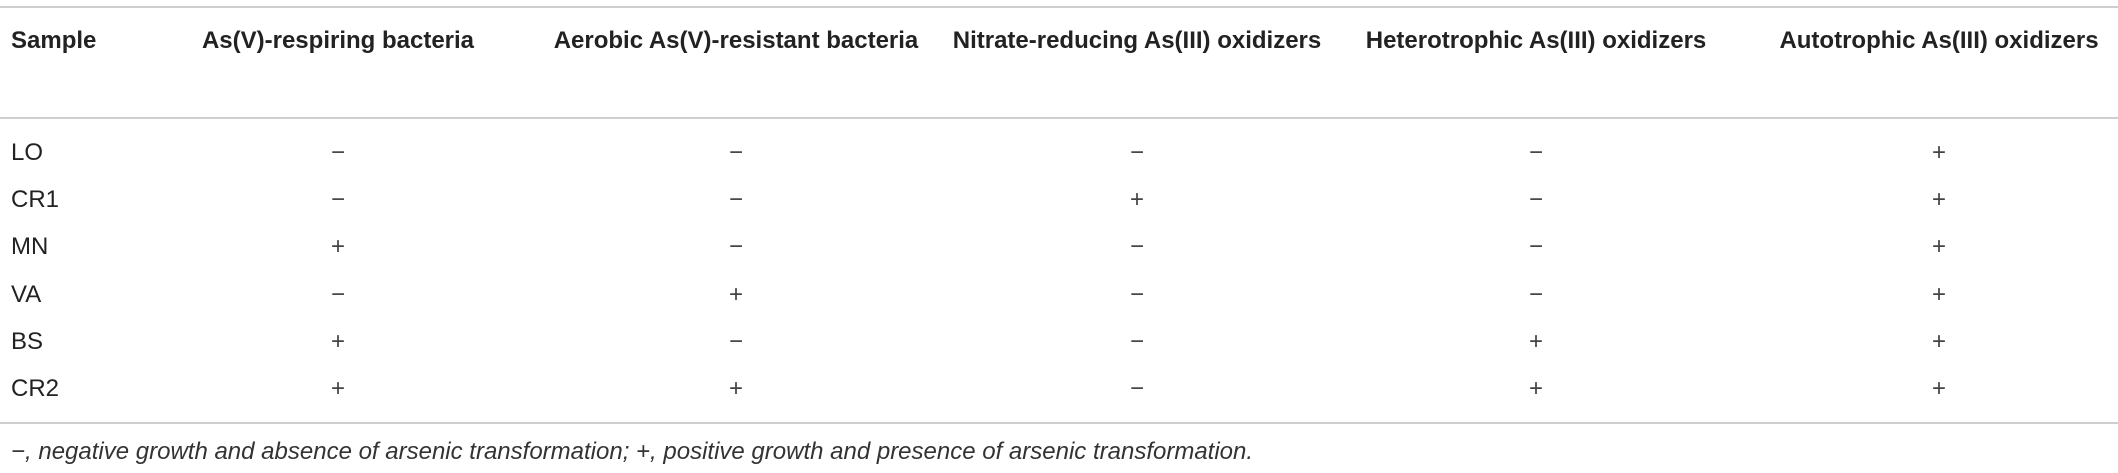  Describe the element at coordinates (35, 388) in the screenshot. I see `sample-cell: CR2` at that location.